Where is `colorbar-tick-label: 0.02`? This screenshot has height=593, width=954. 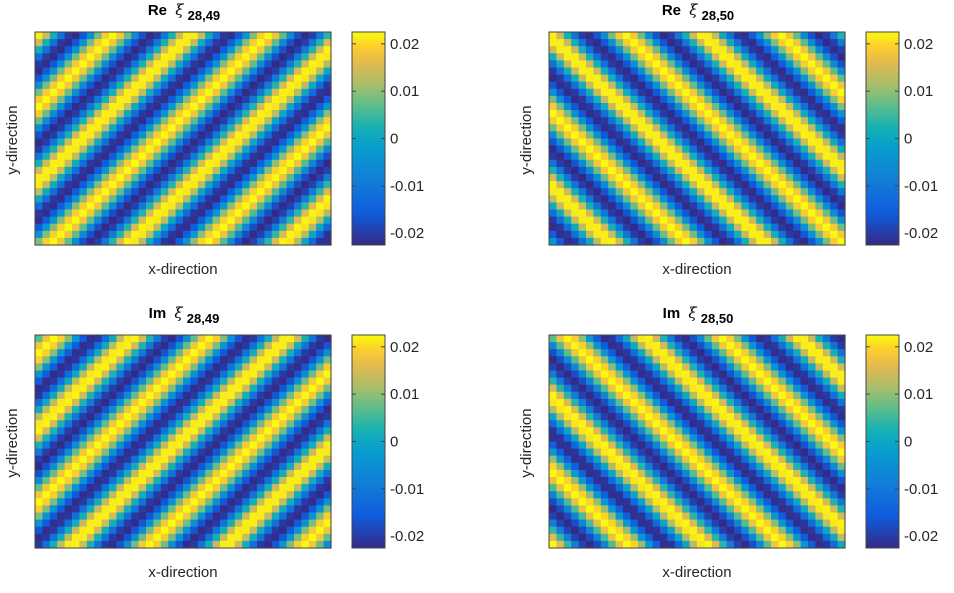 colorbar-tick-label: 0.02 is located at coordinates (404, 44).